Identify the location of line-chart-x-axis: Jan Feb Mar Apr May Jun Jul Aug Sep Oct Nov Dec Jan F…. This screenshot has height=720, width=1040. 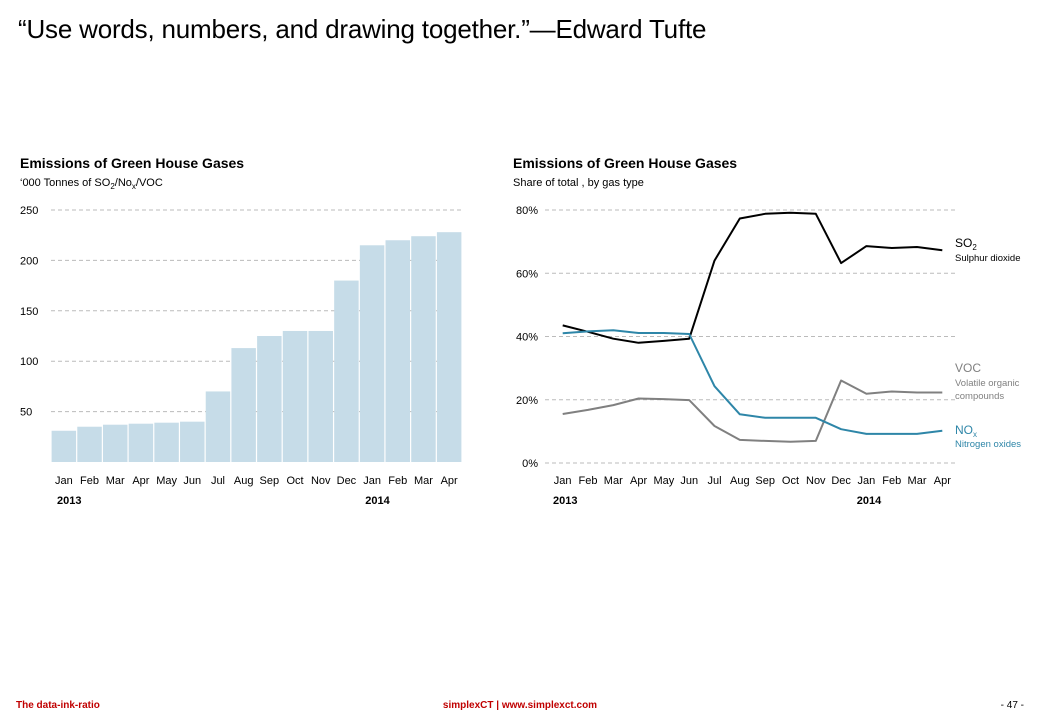
(752, 481).